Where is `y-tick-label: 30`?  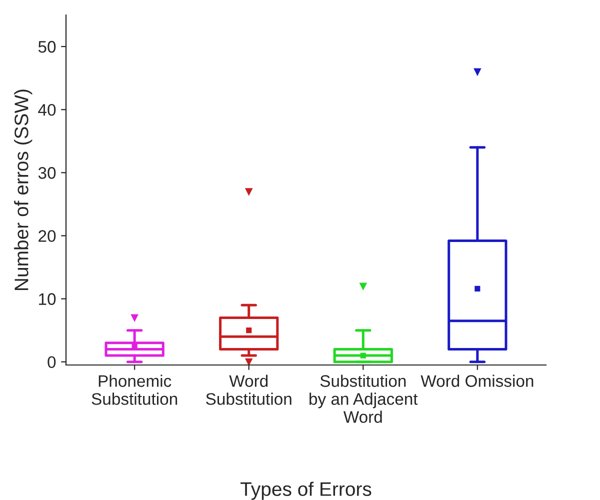 y-tick-label: 30 is located at coordinates (47, 173).